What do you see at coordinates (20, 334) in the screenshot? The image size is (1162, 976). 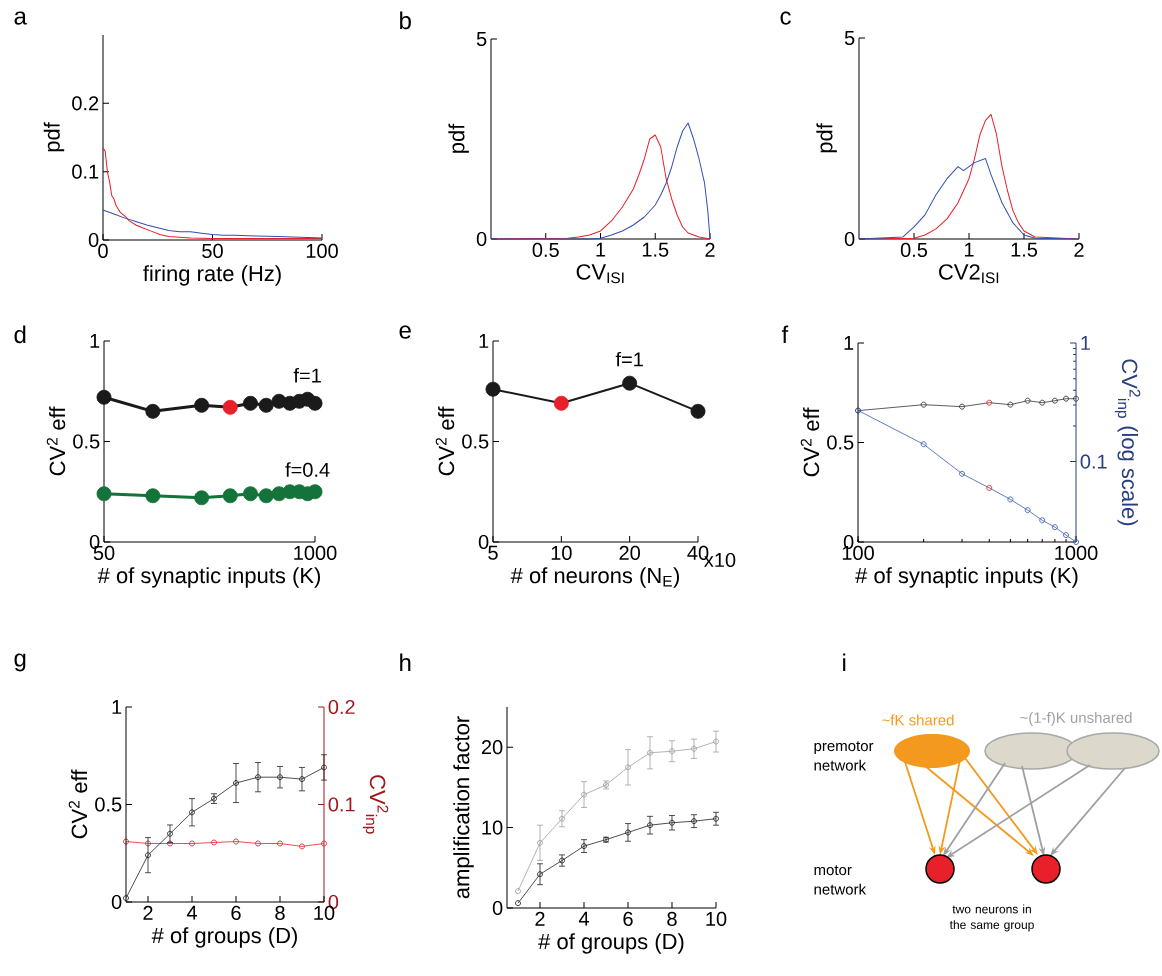 I see `chart-title: d` at bounding box center [20, 334].